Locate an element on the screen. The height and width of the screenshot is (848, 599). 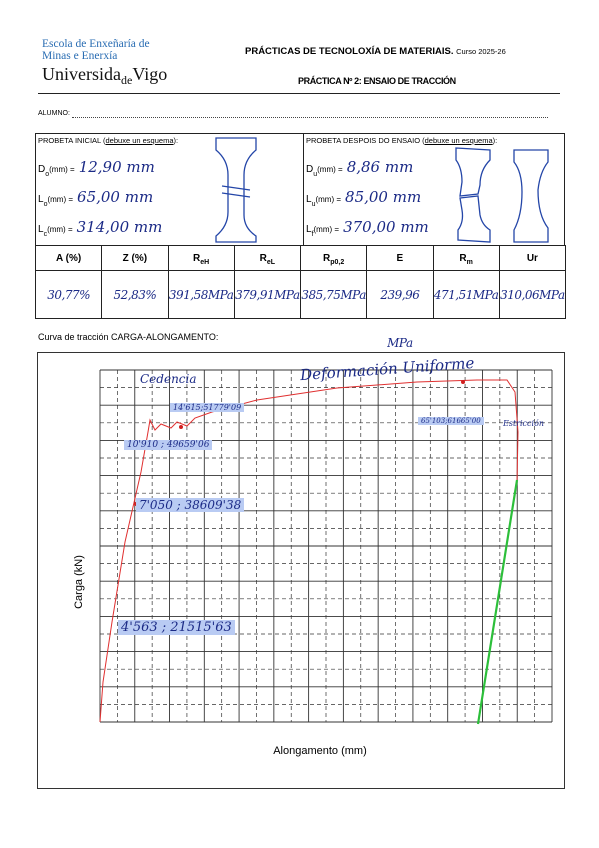
table-value: 30,77% is located at coordinates (69, 294).